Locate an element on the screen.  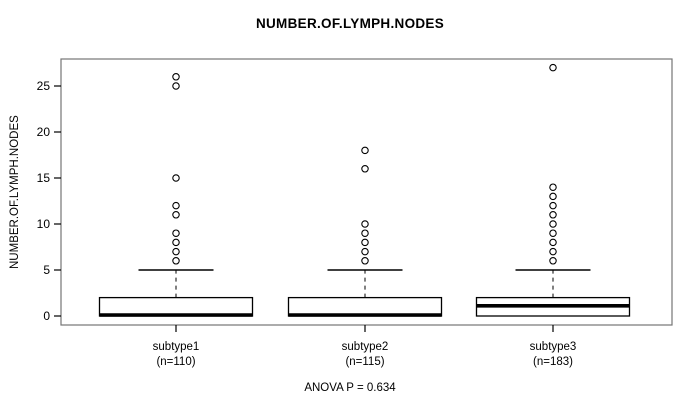
x-label-subtype3: subtype3 (n=183) is located at coordinates (553, 355).